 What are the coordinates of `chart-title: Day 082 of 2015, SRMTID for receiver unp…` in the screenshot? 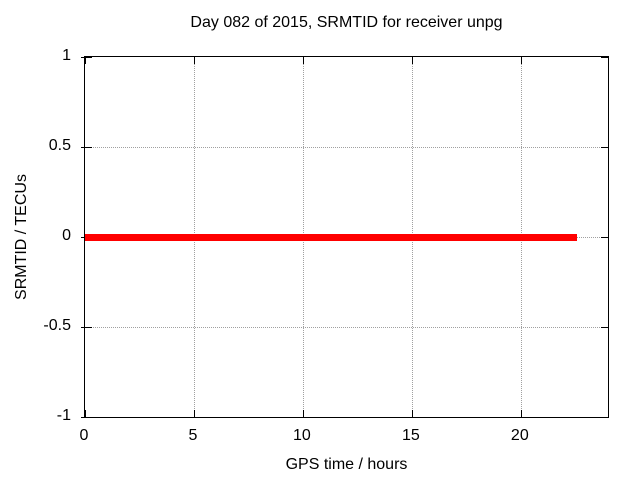 It's located at (346, 22).